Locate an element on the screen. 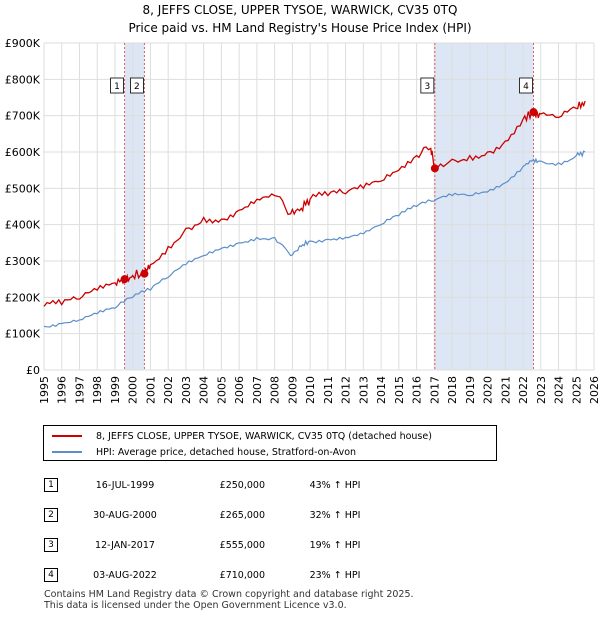  sale-label-1: 1 is located at coordinates (117, 87).